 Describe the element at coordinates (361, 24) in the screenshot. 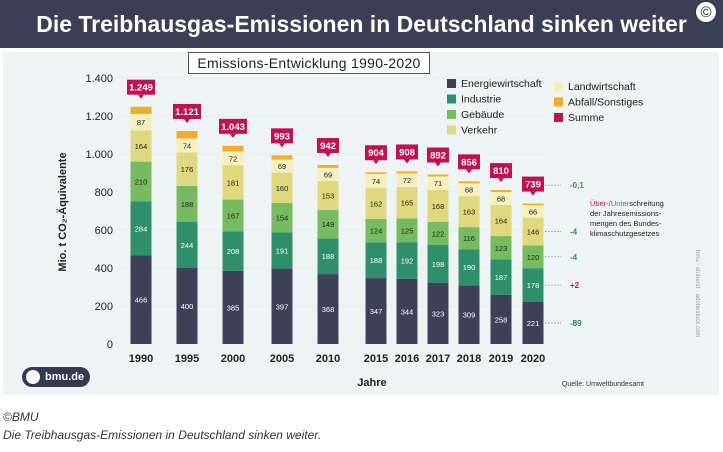

I see `title-banner` at that location.